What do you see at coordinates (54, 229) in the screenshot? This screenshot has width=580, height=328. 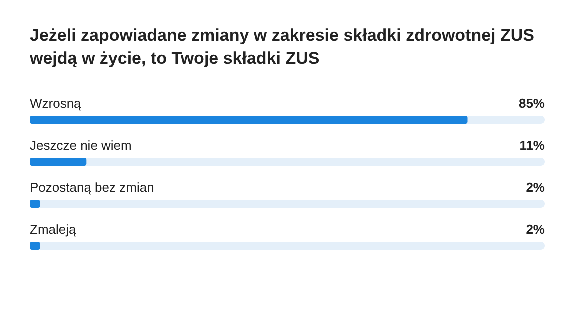 I see `y-tick-label: Zmaleją` at bounding box center [54, 229].